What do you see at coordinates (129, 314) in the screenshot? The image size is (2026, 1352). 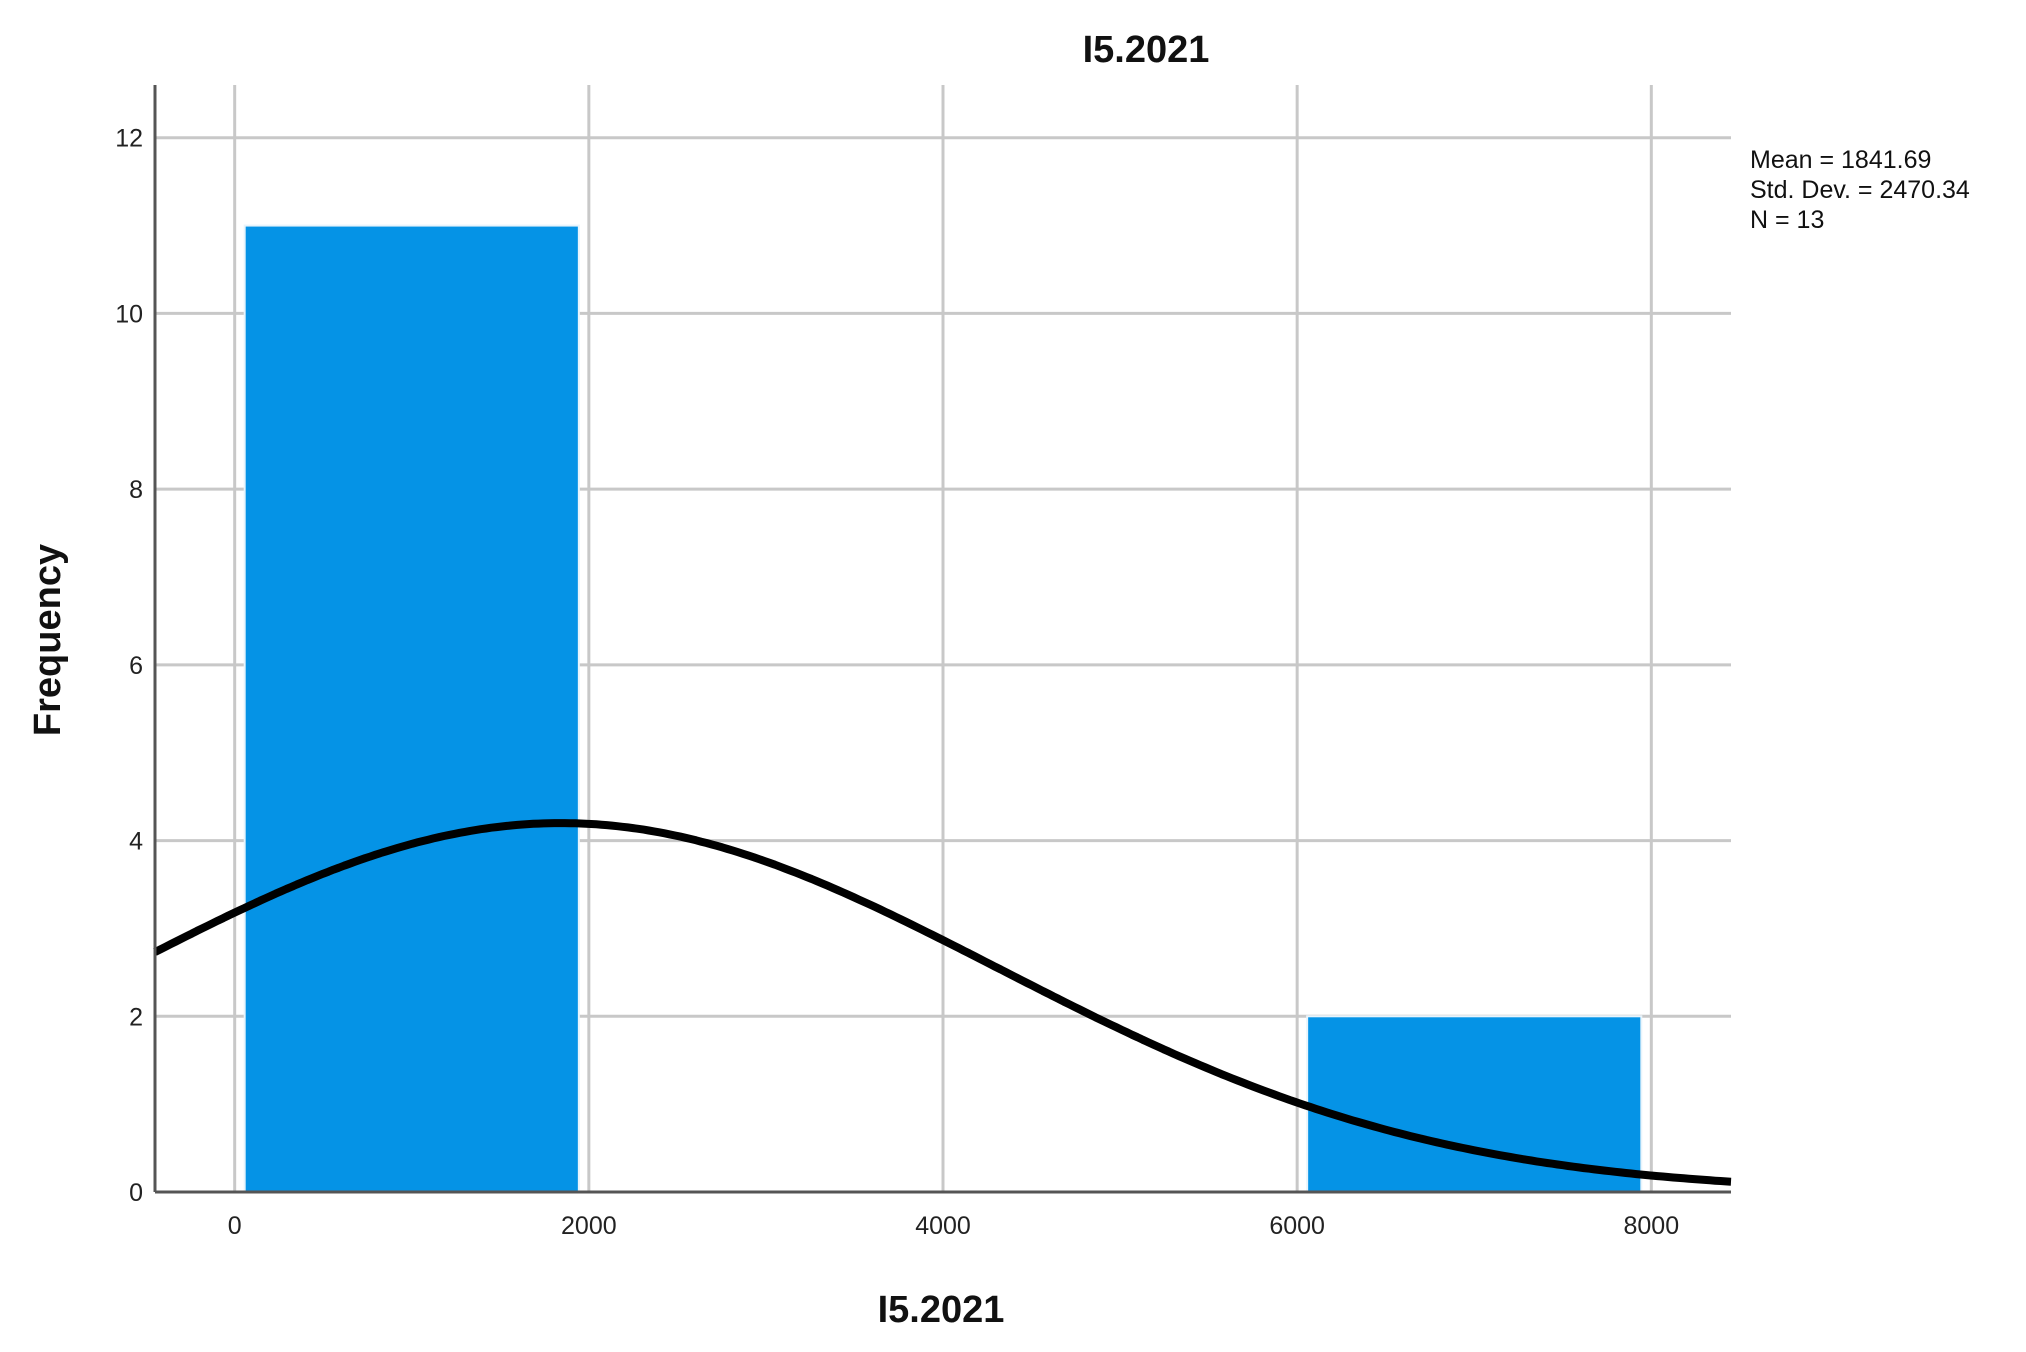 I see `y-tick-label: 10` at bounding box center [129, 314].